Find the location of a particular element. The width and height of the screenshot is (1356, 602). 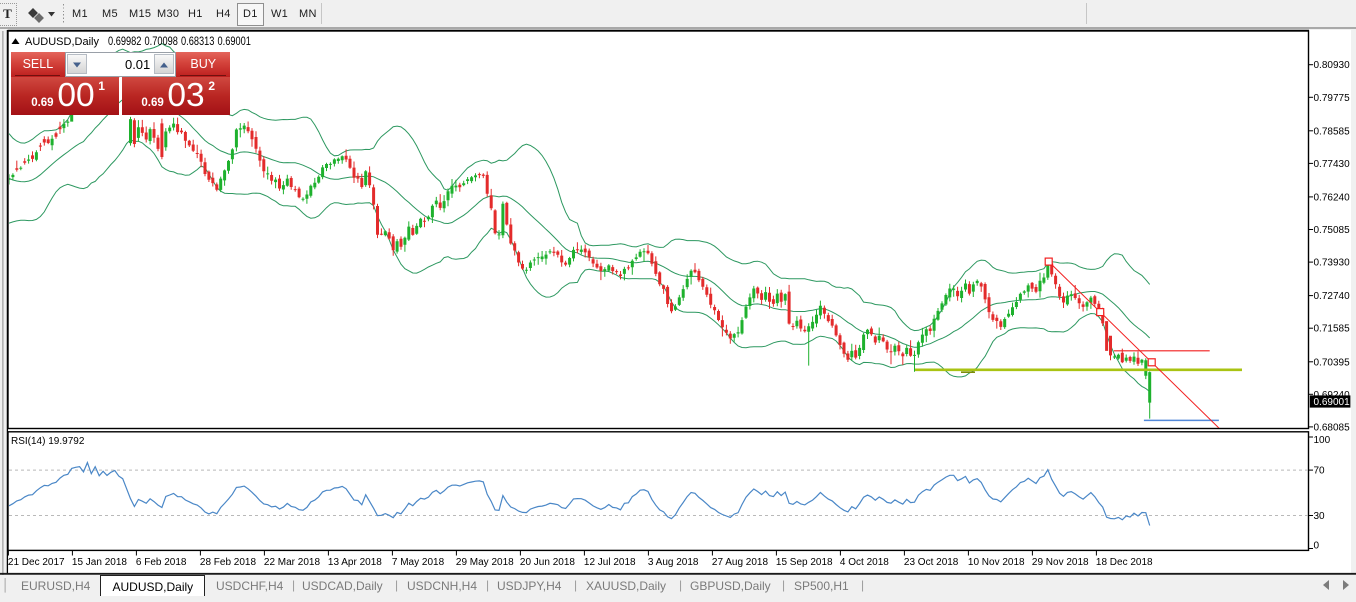

svg-text: 0.68313 is located at coordinates (197, 42).